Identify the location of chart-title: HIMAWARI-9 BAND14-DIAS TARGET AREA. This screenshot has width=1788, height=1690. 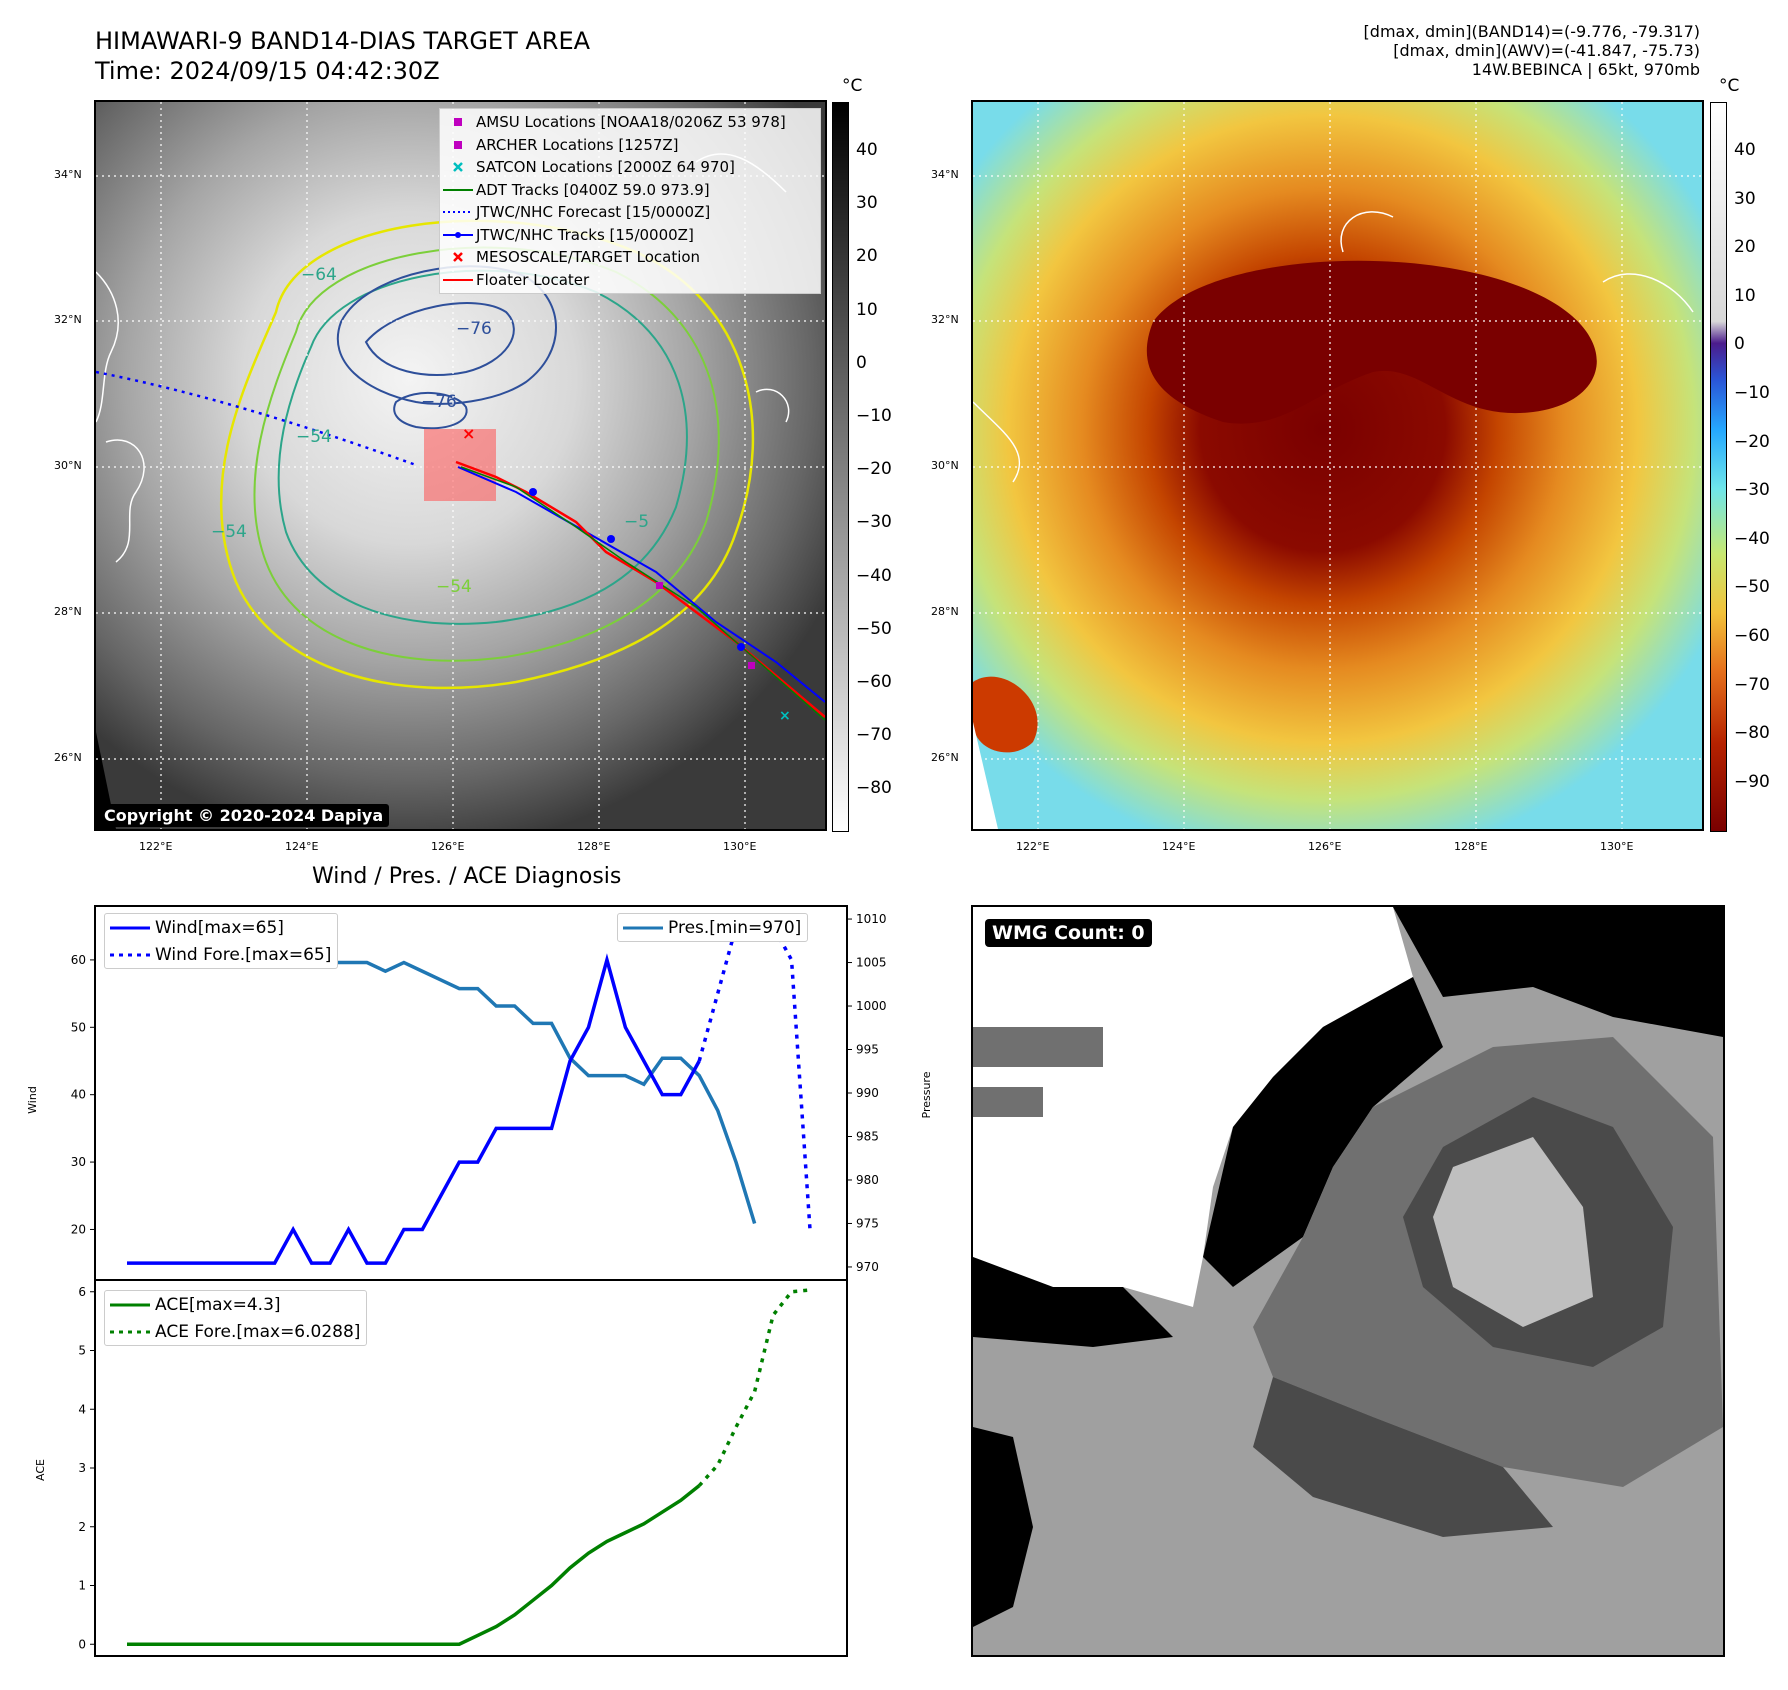
(343, 41).